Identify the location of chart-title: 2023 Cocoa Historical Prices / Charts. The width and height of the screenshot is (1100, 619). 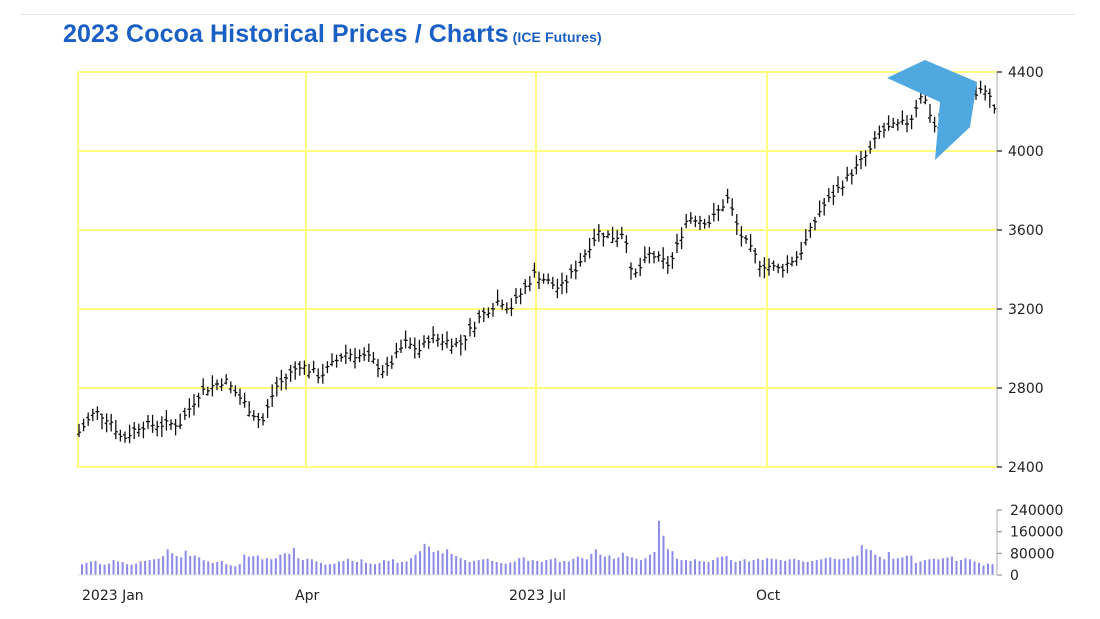
(286, 34).